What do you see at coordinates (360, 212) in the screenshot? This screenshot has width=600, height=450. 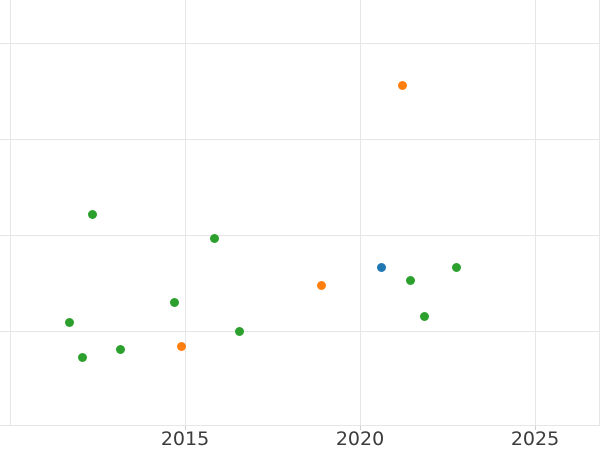 I see `x-gridline-2020` at bounding box center [360, 212].